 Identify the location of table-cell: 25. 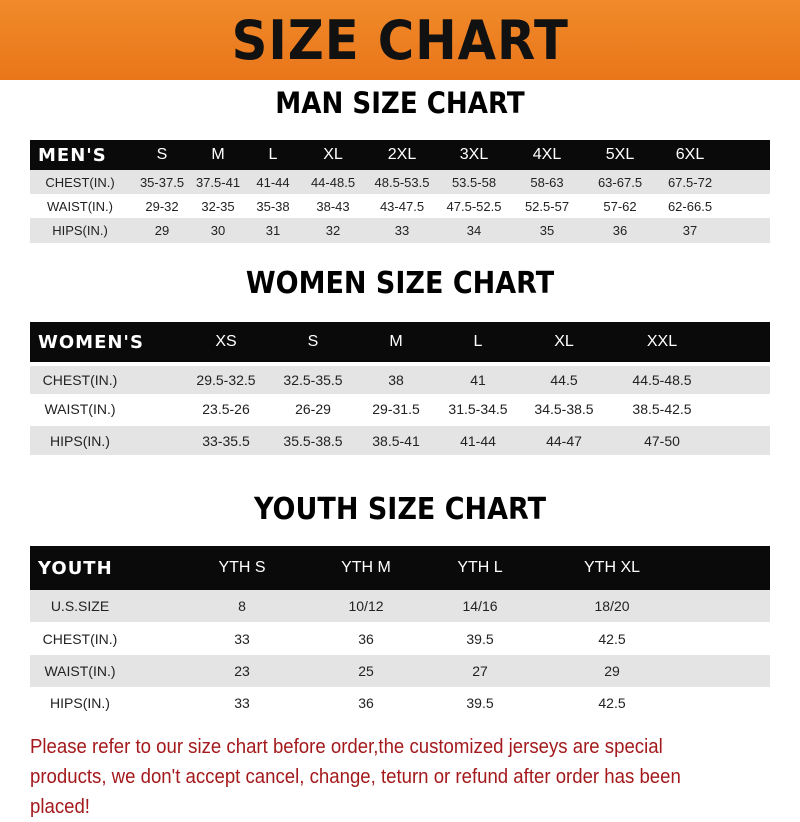
(366, 671).